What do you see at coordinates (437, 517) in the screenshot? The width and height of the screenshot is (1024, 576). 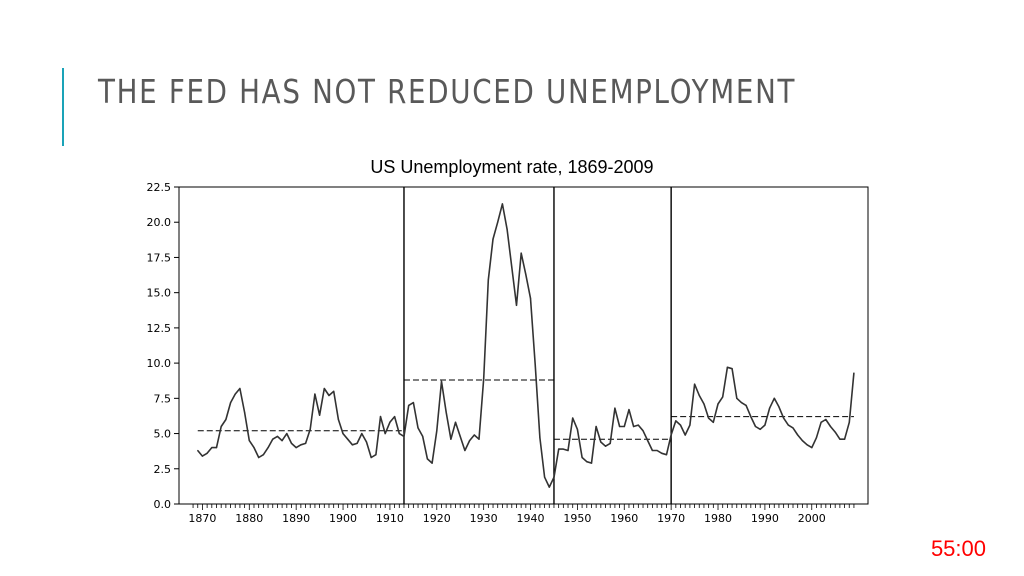 I see `x-tick-label: 1920` at bounding box center [437, 517].